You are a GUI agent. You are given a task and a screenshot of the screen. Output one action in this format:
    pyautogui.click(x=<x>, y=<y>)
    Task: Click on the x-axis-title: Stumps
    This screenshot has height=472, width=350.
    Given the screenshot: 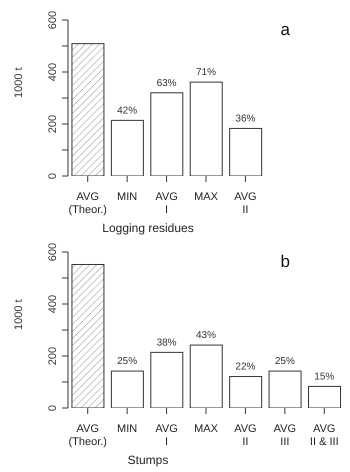 What is the action you would take?
    pyautogui.click(x=148, y=460)
    